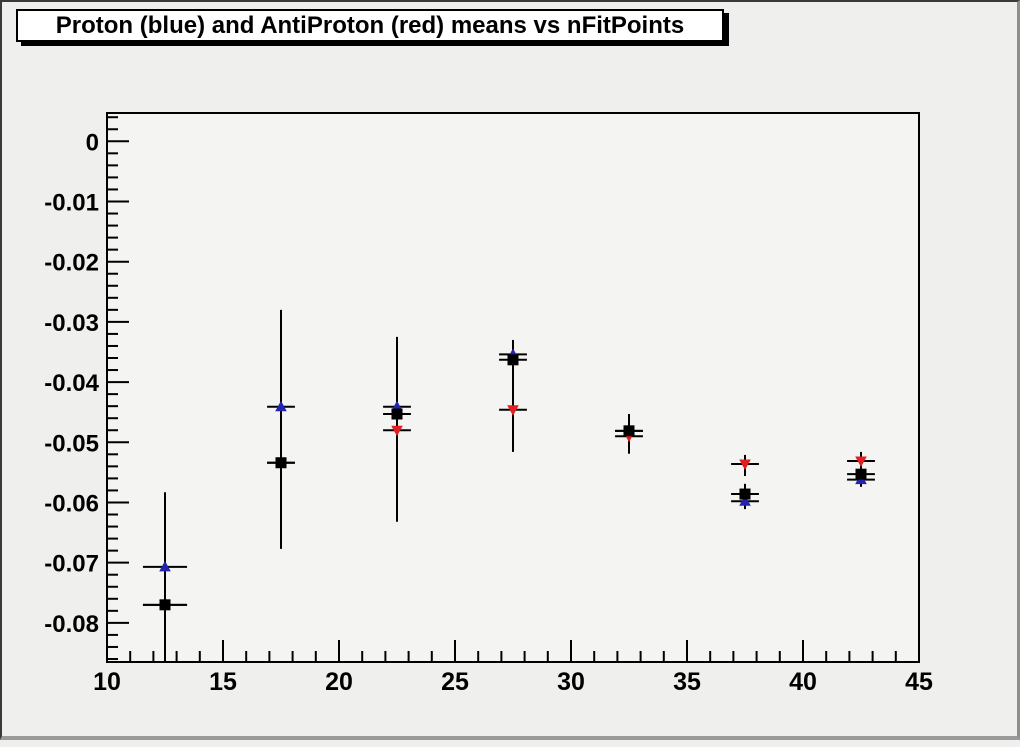 This screenshot has width=1020, height=747. Describe the element at coordinates (71, 564) in the screenshot. I see `y-tick-label: -0.07` at that location.